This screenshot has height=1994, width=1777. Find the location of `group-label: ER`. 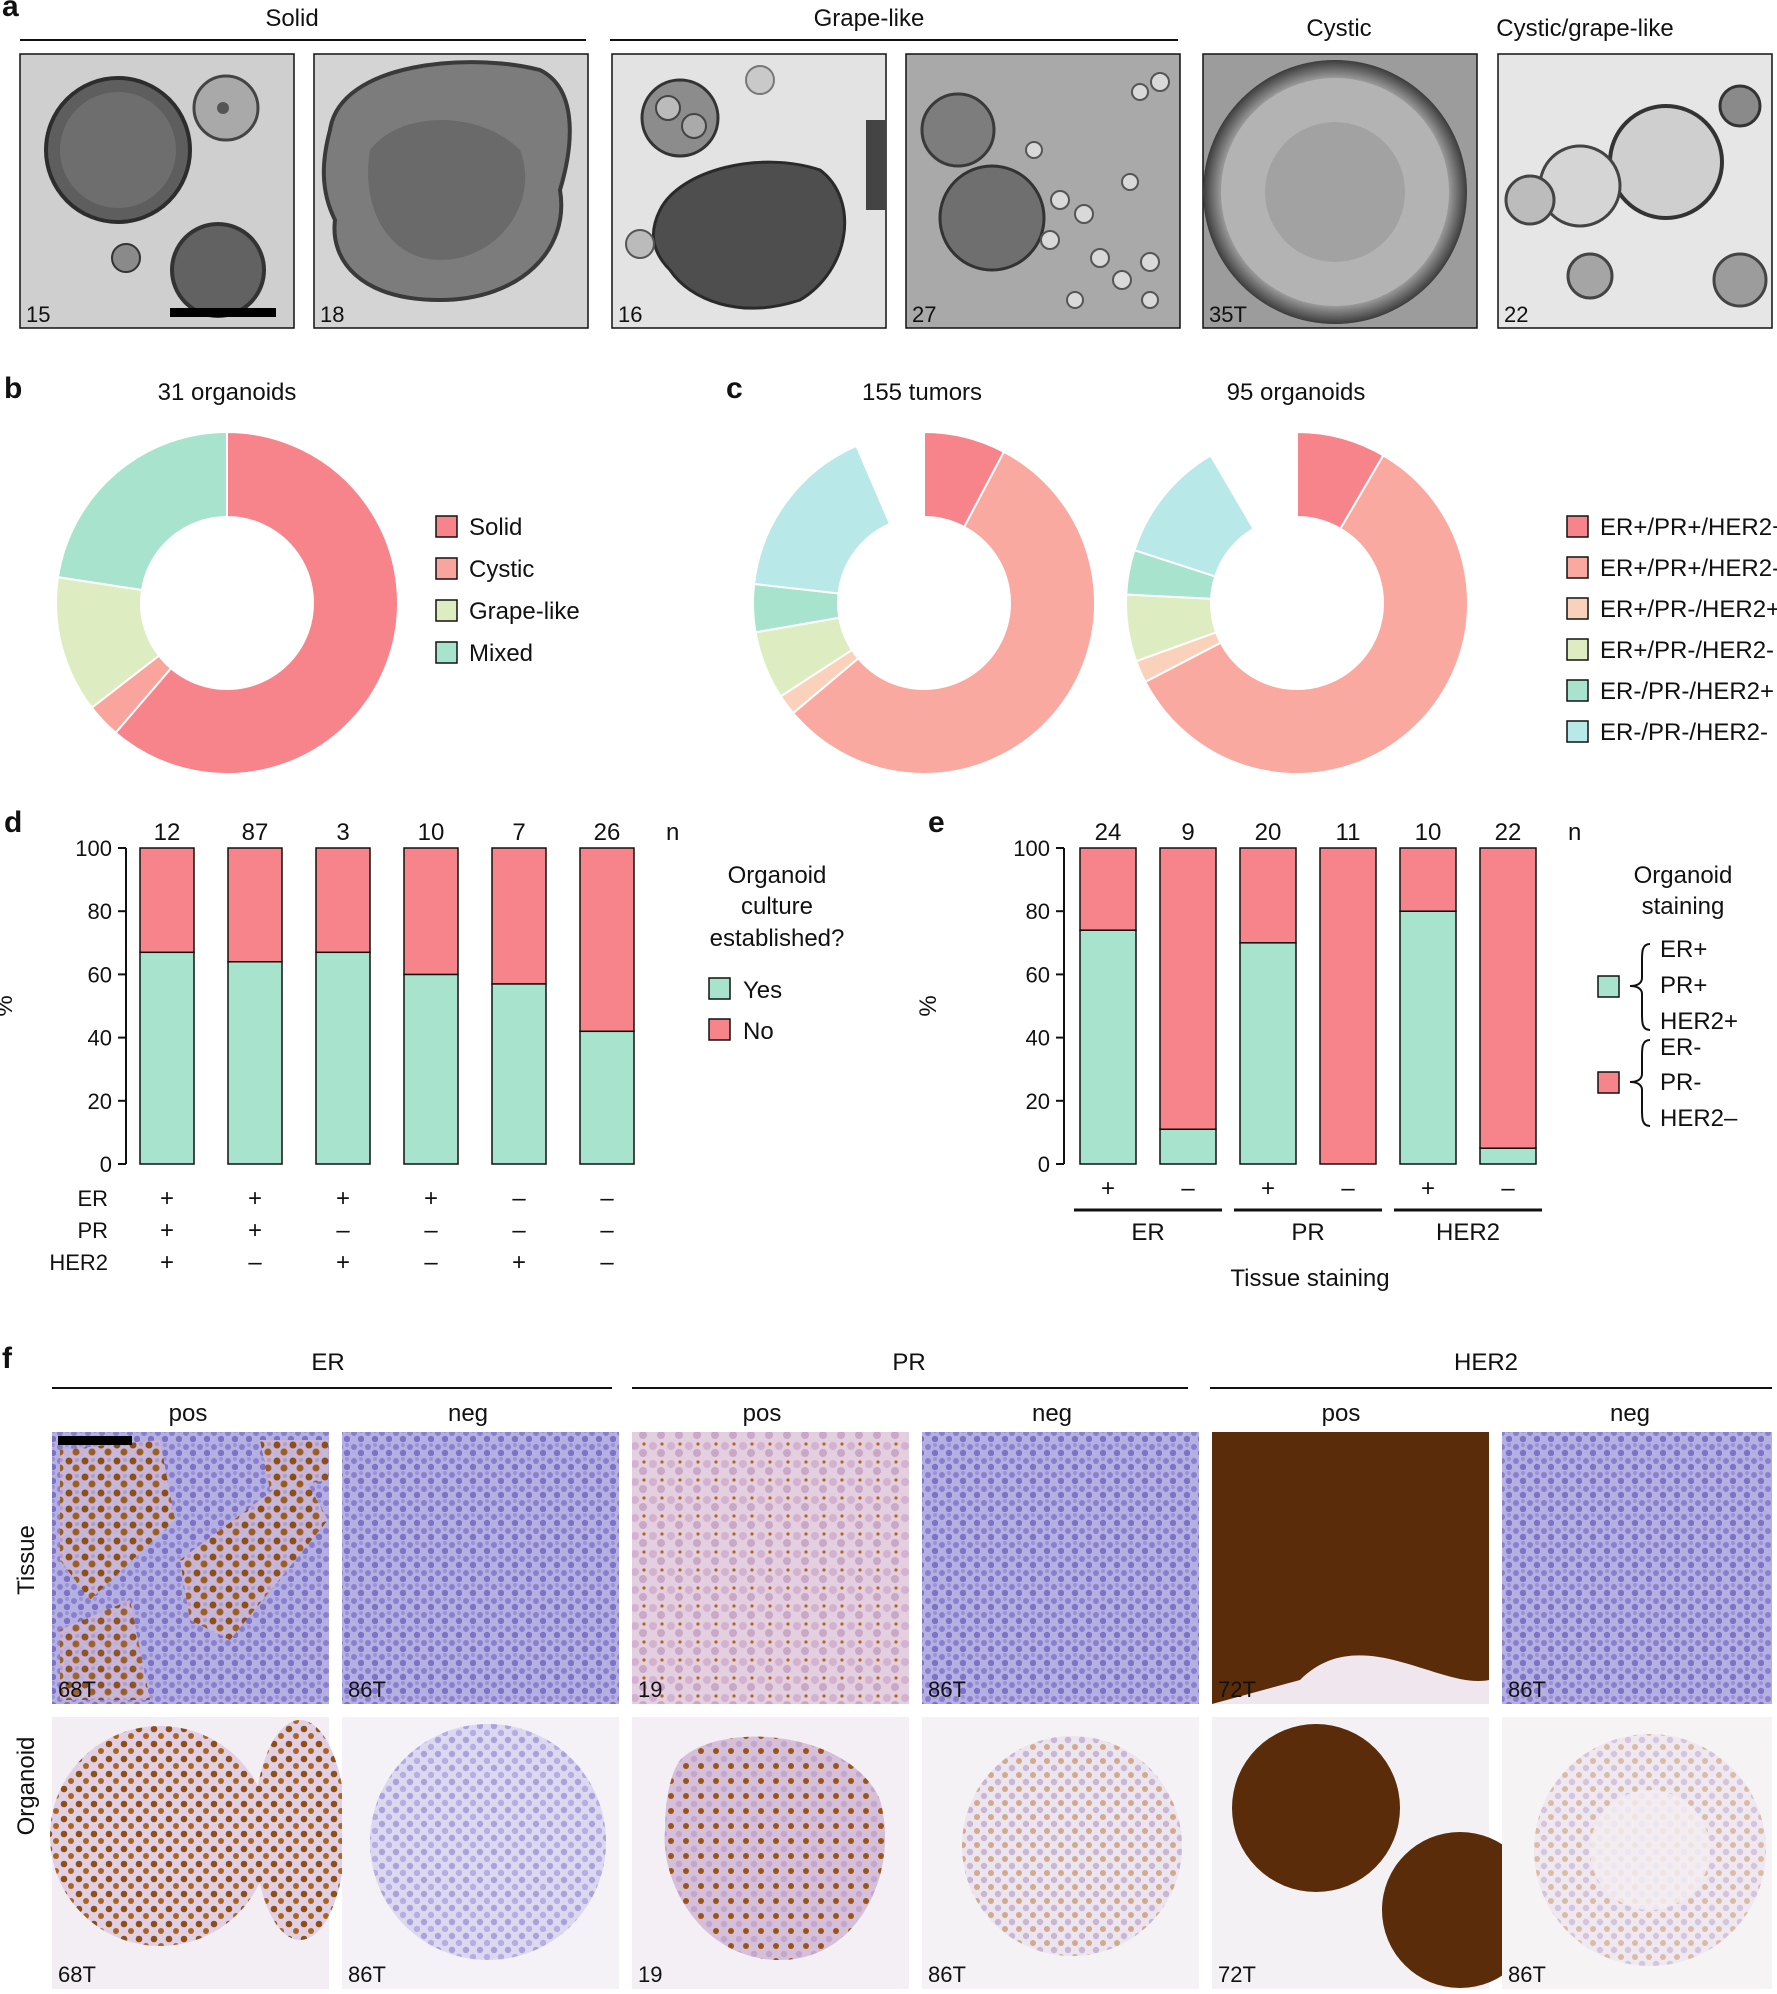

group-label: ER is located at coordinates (1147, 1232).